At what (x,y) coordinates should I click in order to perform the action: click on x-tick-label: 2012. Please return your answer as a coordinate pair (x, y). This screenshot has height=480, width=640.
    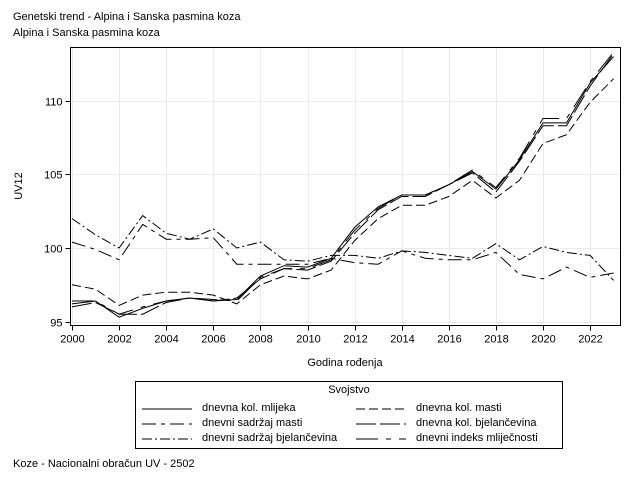
    Looking at the image, I should click on (355, 340).